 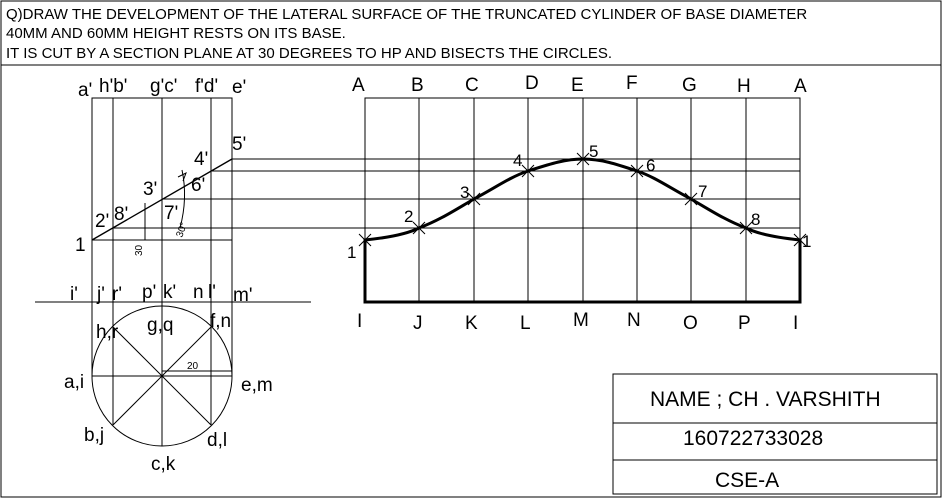 I want to click on ref-label-l: l', so click(x=212, y=292).